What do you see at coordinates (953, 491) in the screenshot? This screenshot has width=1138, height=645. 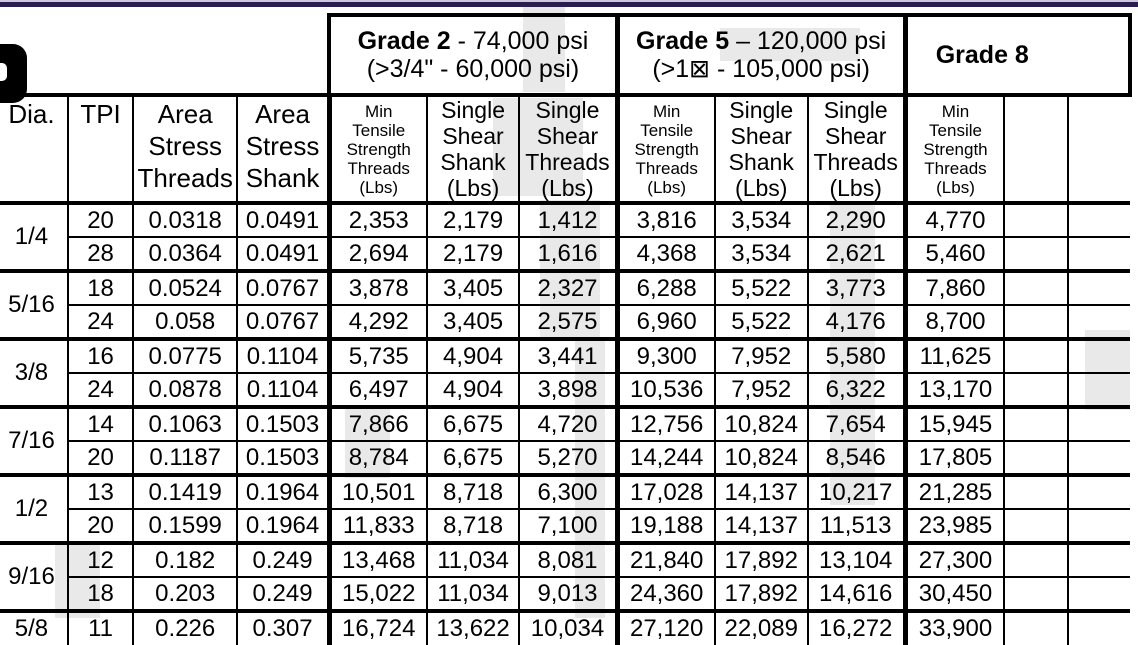 I see `g8-value-cell: 21,285` at bounding box center [953, 491].